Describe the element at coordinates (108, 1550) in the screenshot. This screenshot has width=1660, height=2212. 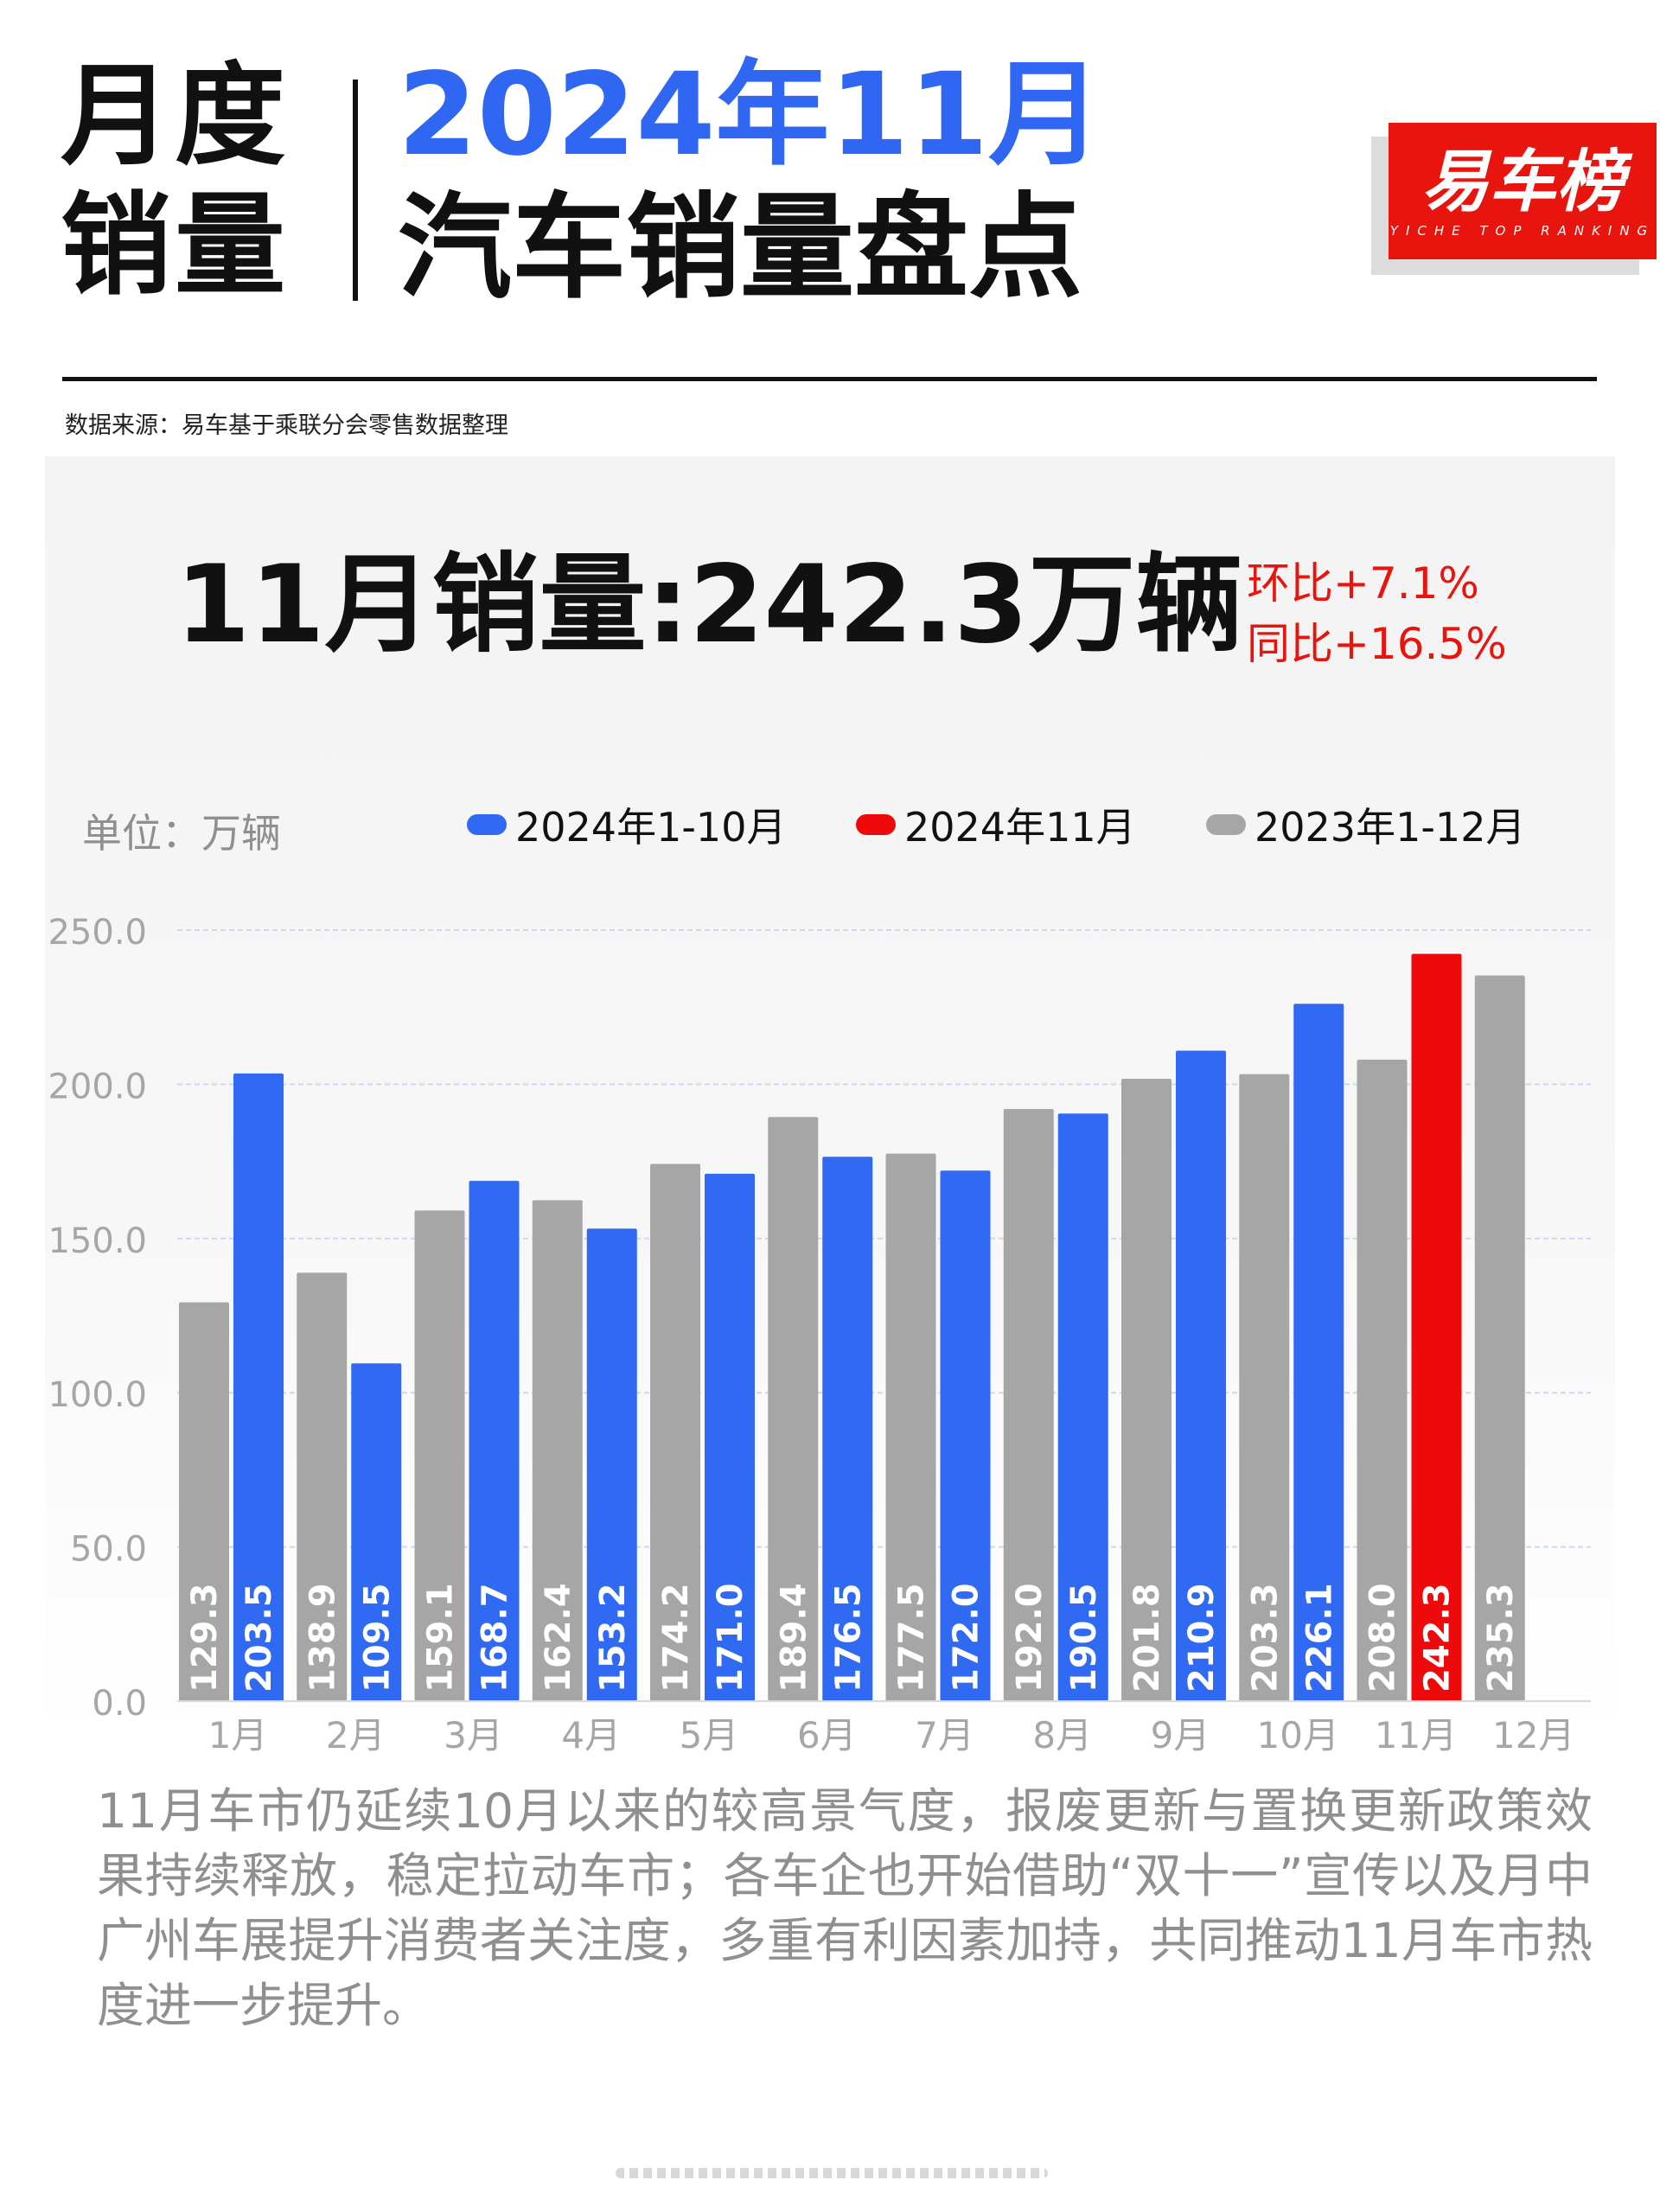
I see `y-tick-label: 50.0` at that location.